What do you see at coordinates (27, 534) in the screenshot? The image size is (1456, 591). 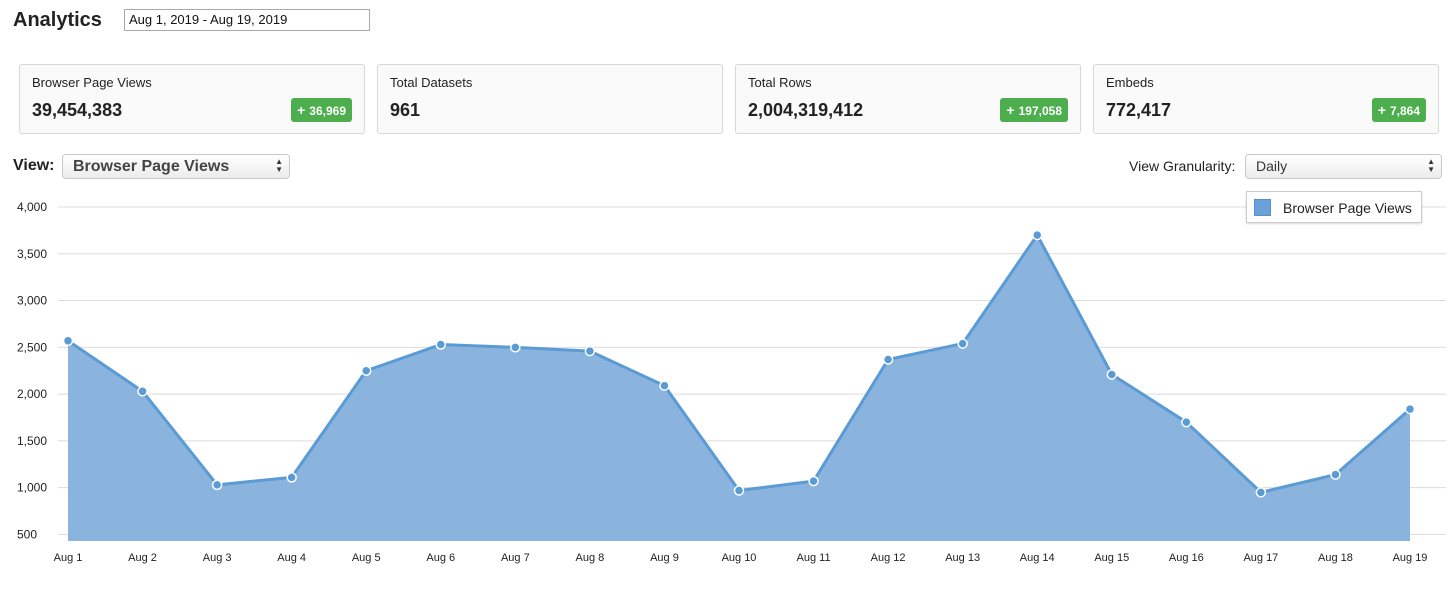 I see `y-tick-label: 500` at bounding box center [27, 534].